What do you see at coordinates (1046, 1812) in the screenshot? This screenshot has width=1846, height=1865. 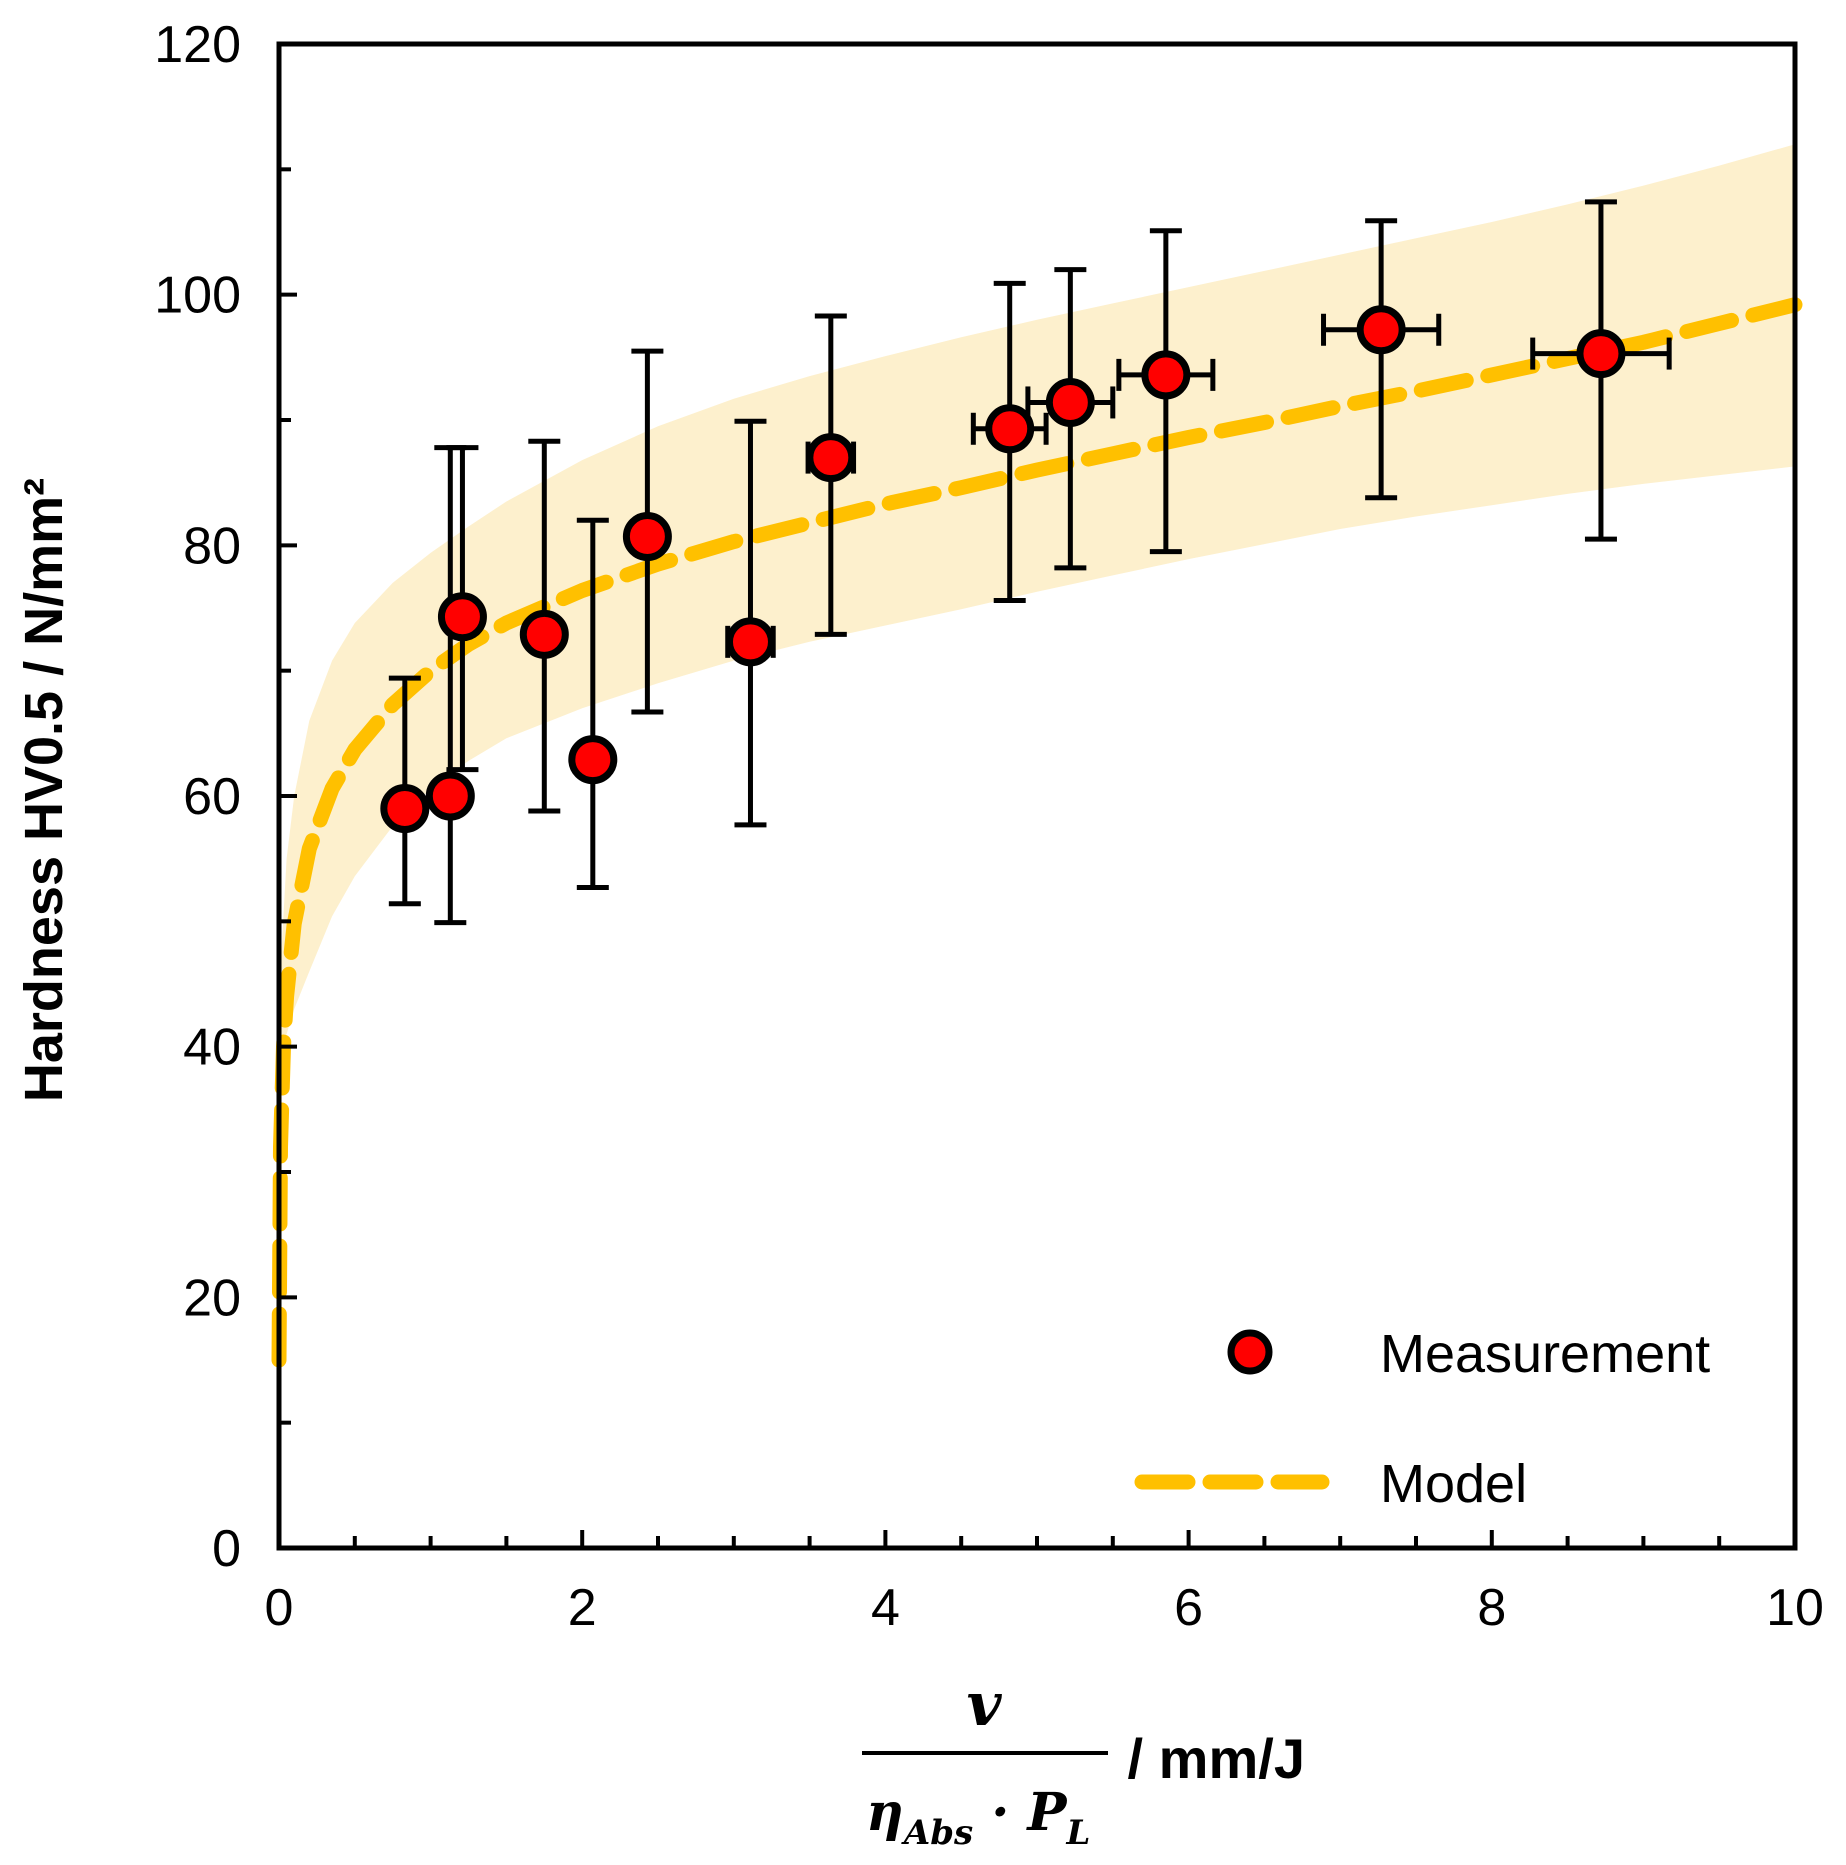 I see `x-label-P: P` at bounding box center [1046, 1812].